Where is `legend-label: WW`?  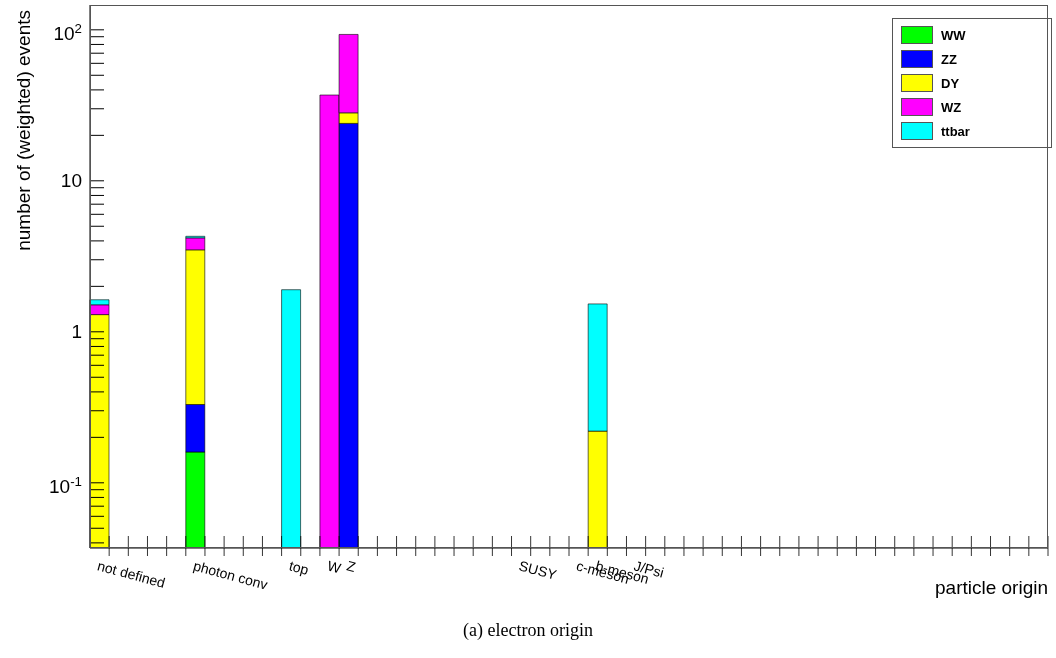
legend-label: WW is located at coordinates (953, 35).